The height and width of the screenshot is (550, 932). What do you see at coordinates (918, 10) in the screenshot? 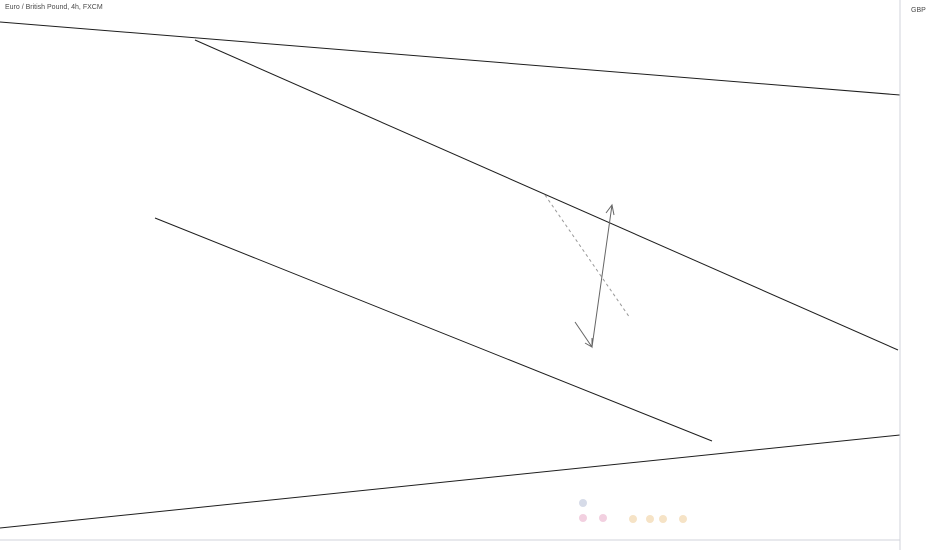
I see `currency-label: GBP` at bounding box center [918, 10].